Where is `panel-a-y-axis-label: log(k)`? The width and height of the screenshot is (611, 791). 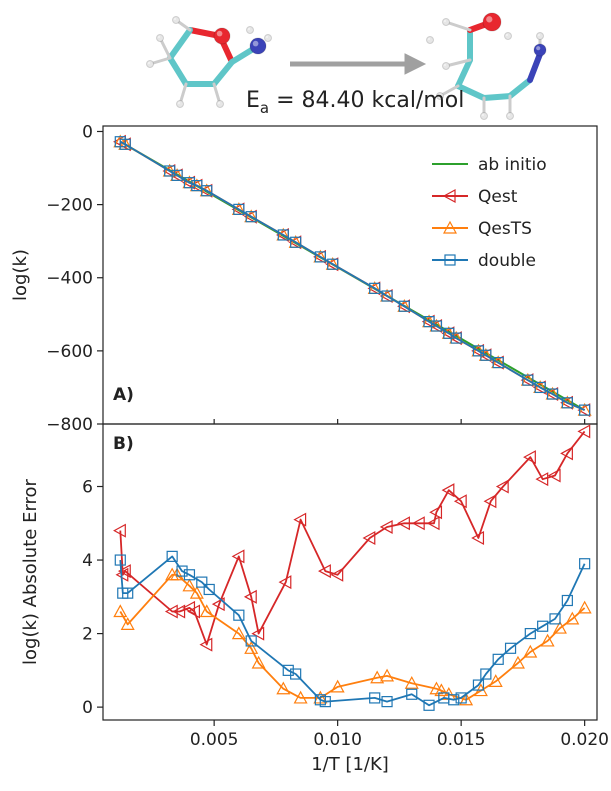 panel-a-y-axis-label: log(k) is located at coordinates (20, 275).